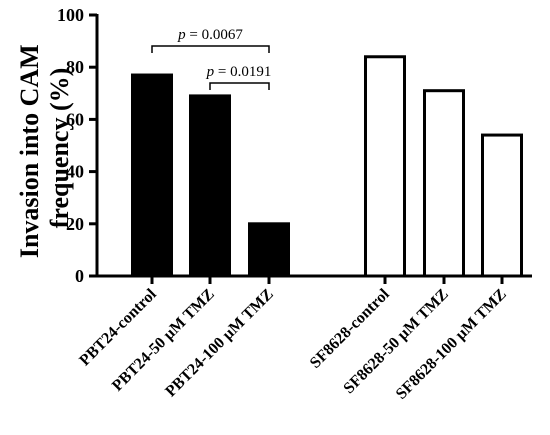  Describe the element at coordinates (451, 344) in the screenshot. I see `x-tick-label-5: SF8628-100 µM TMZ` at that location.